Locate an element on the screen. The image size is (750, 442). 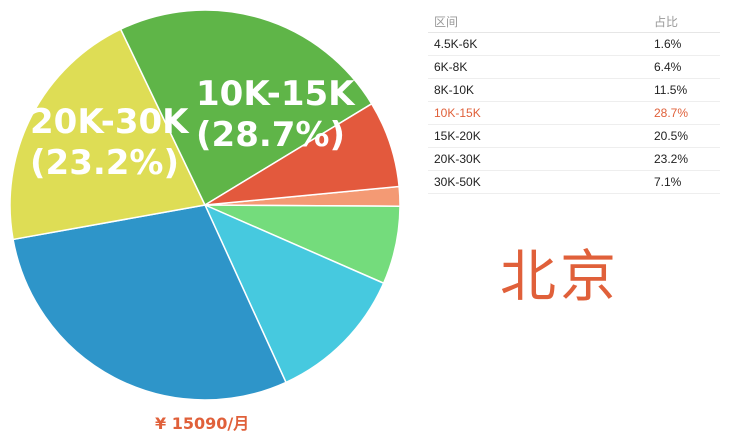
row-range: 15K-20K is located at coordinates (457, 136).